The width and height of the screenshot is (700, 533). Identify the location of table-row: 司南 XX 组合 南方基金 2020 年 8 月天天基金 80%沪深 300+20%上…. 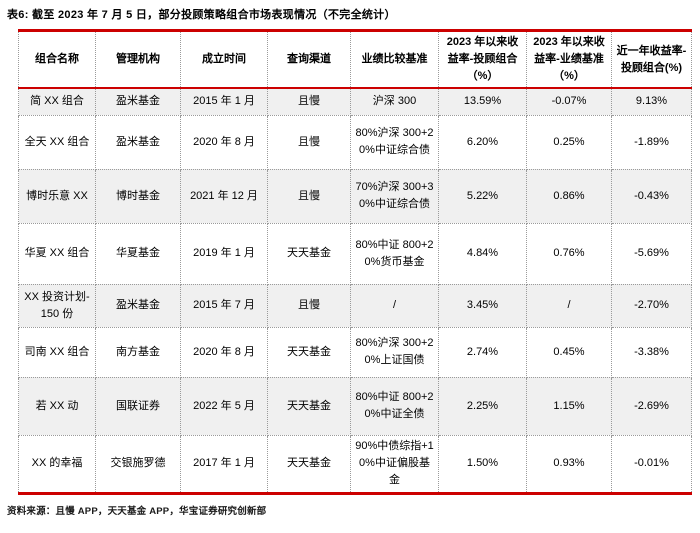
(355, 352).